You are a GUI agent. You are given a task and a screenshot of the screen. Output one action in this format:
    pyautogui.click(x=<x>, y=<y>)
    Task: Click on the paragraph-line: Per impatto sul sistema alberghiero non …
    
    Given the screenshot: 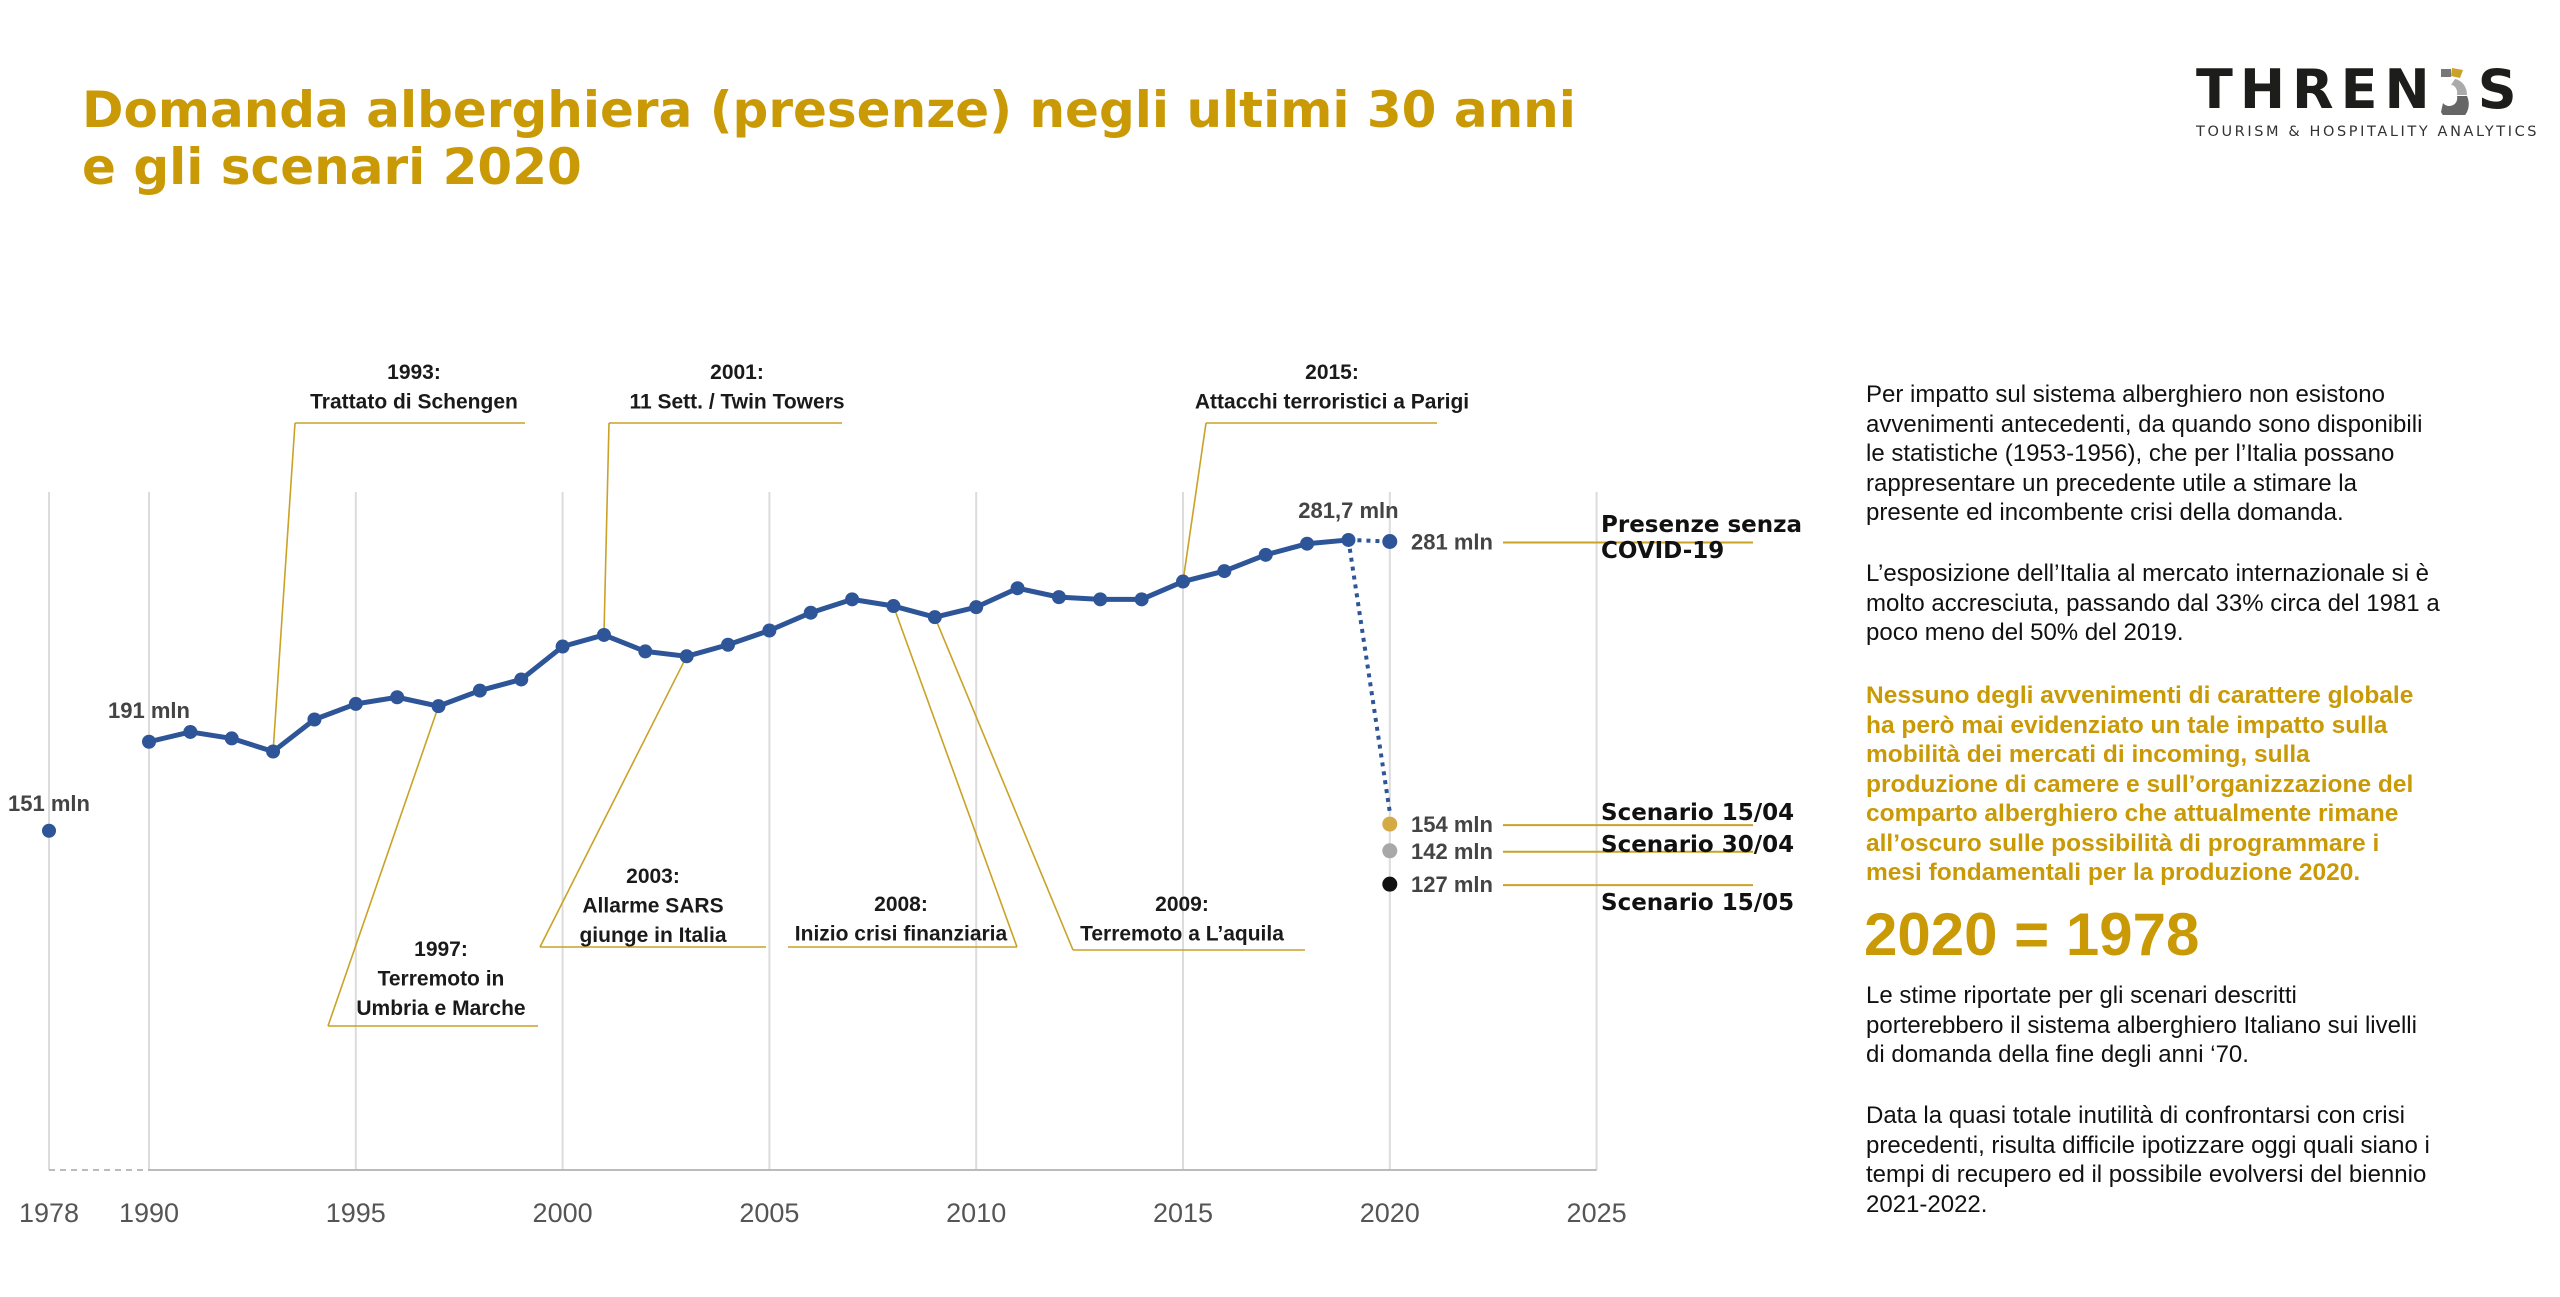 What is the action you would take?
    pyautogui.click(x=2125, y=394)
    